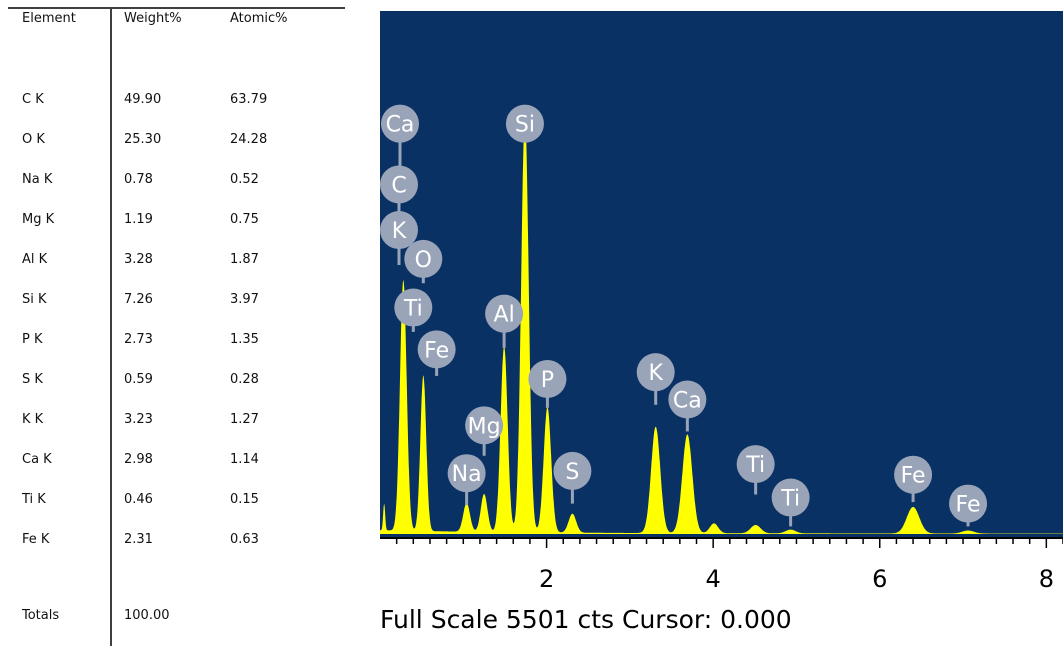 The height and width of the screenshot is (650, 1063). I want to click on cell-element: P K, so click(32, 339).